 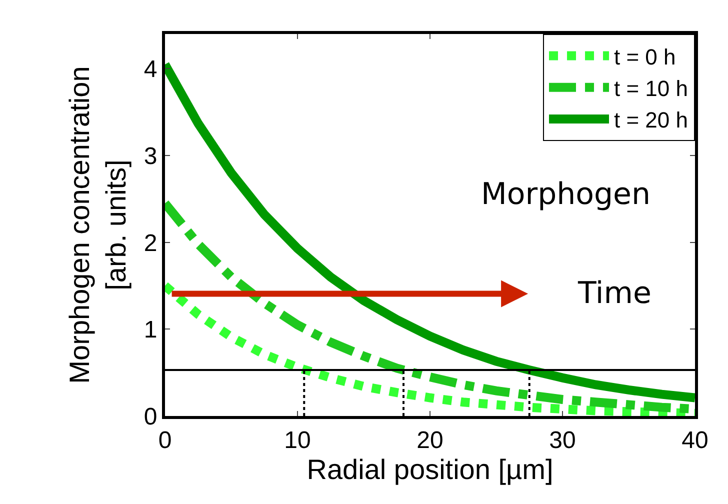 What do you see at coordinates (430, 469) in the screenshot?
I see `x-axis-title: Radial position [µm]` at bounding box center [430, 469].